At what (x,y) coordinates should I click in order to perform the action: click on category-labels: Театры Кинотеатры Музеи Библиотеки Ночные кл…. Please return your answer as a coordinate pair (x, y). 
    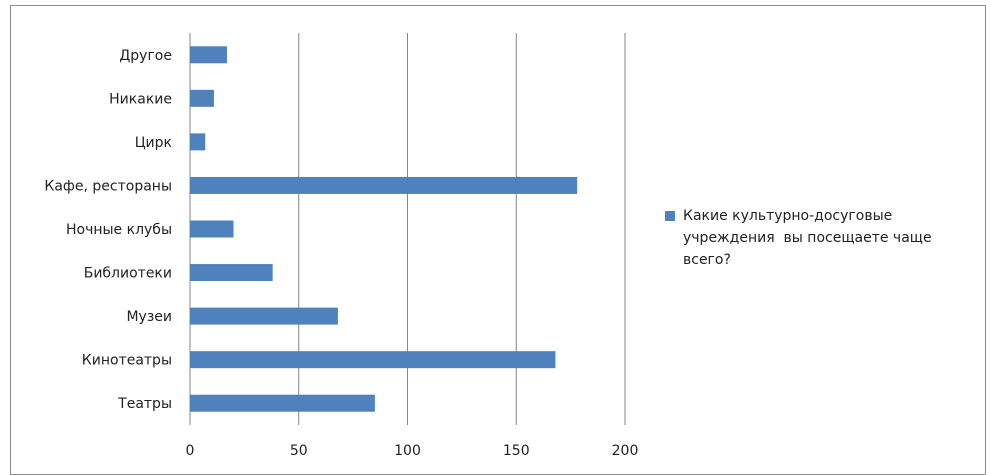
    Looking at the image, I should click on (108, 230).